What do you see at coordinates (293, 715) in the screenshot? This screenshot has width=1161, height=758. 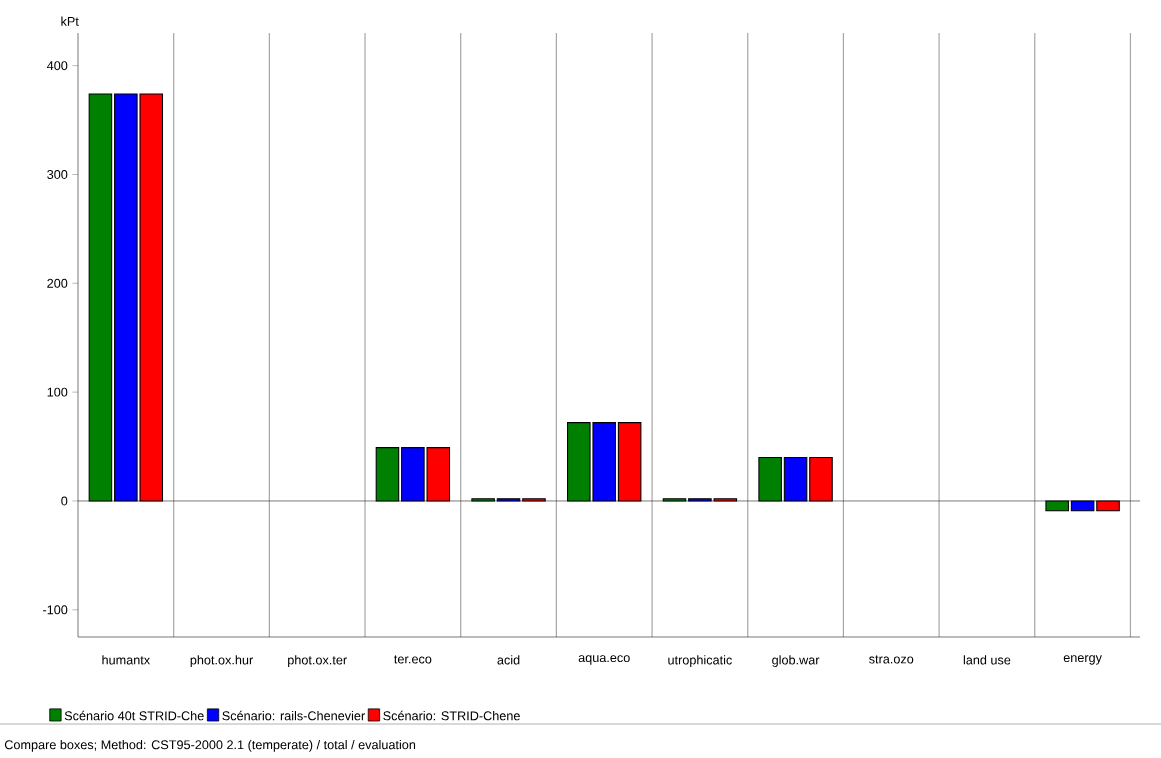 I see `legend-label: Scénario: rails-Chenevier` at bounding box center [293, 715].